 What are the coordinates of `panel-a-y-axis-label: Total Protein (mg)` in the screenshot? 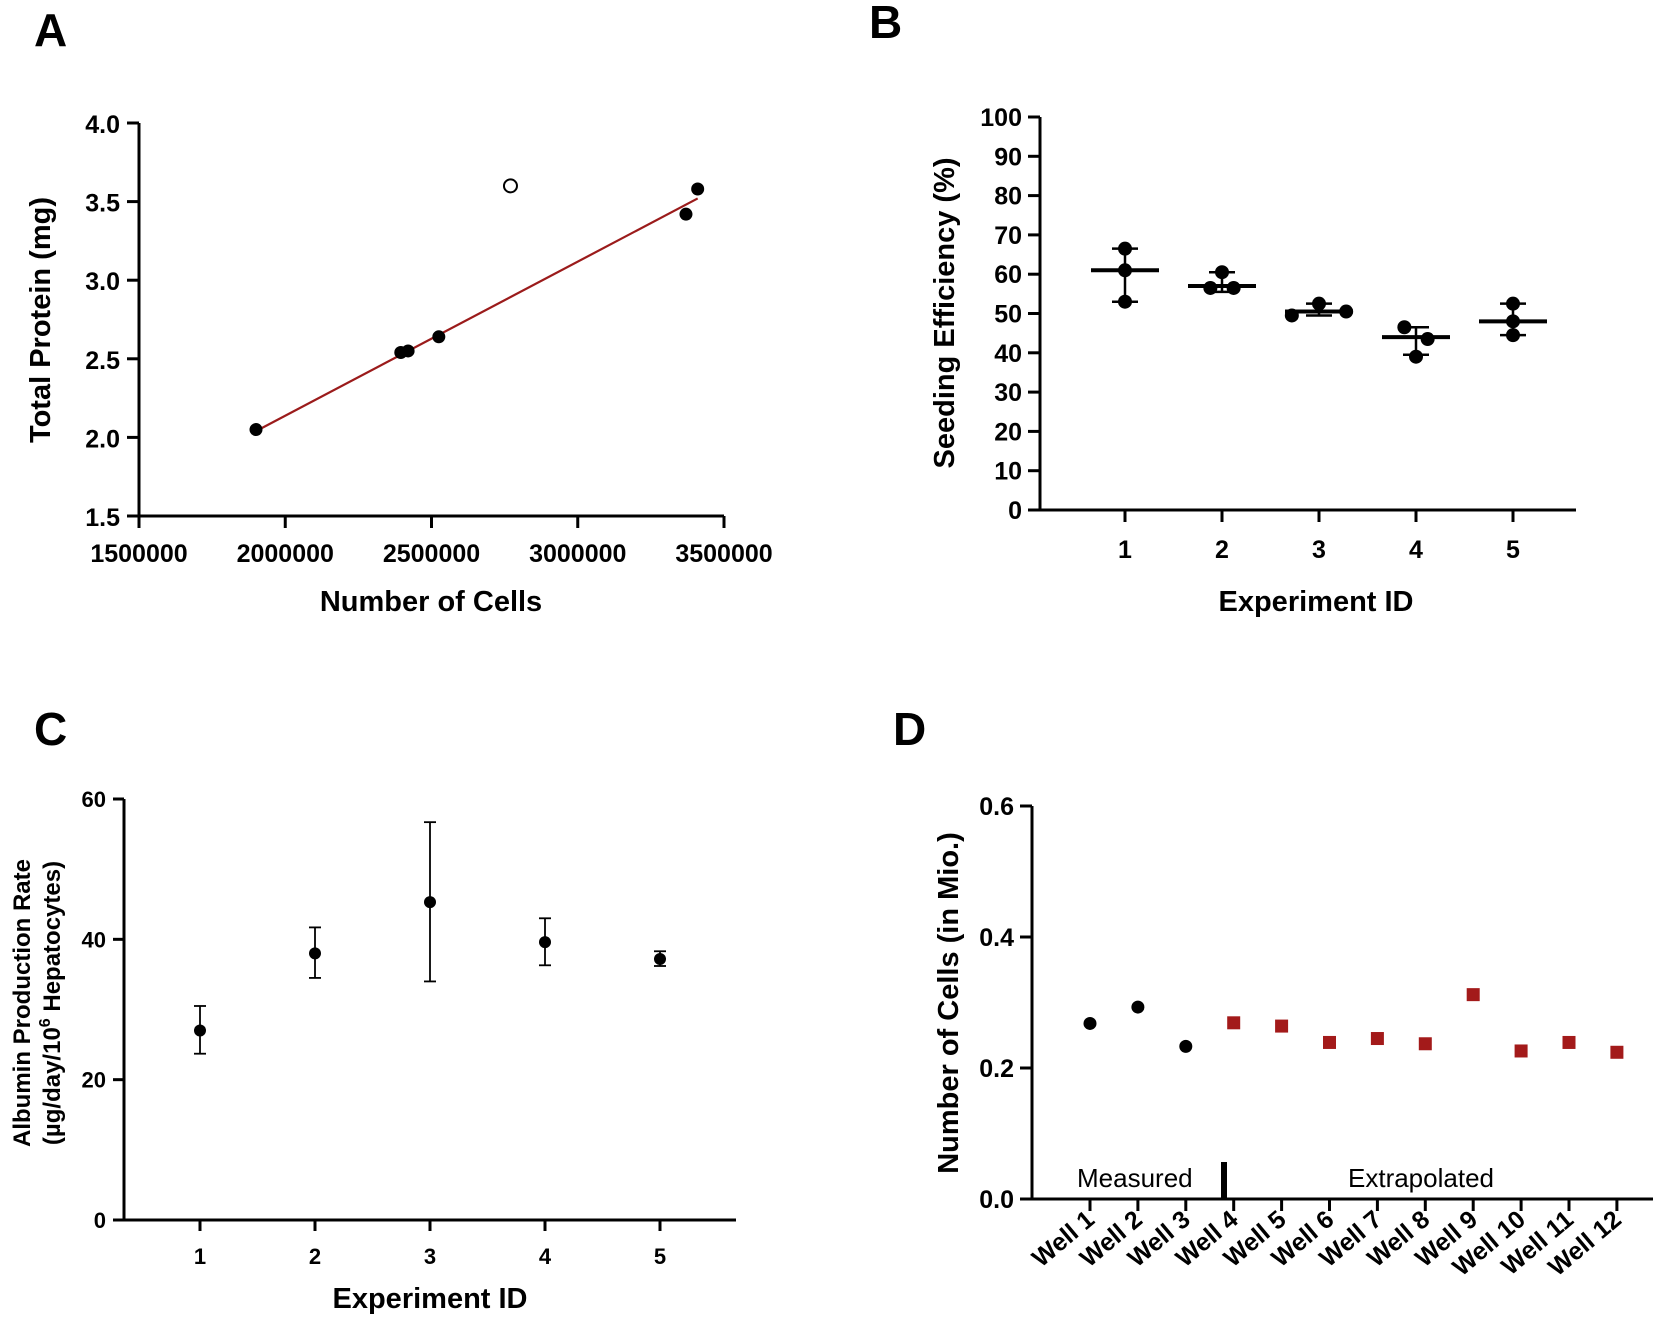 It's located at (41, 320).